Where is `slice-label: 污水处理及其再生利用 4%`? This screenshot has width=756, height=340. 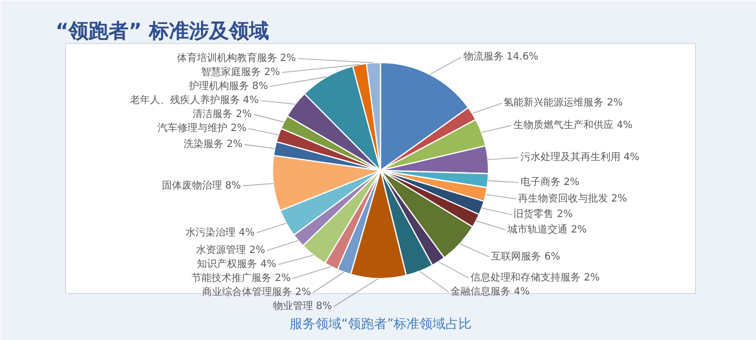 slice-label: 污水处理及其再生利用 4% is located at coordinates (580, 157).